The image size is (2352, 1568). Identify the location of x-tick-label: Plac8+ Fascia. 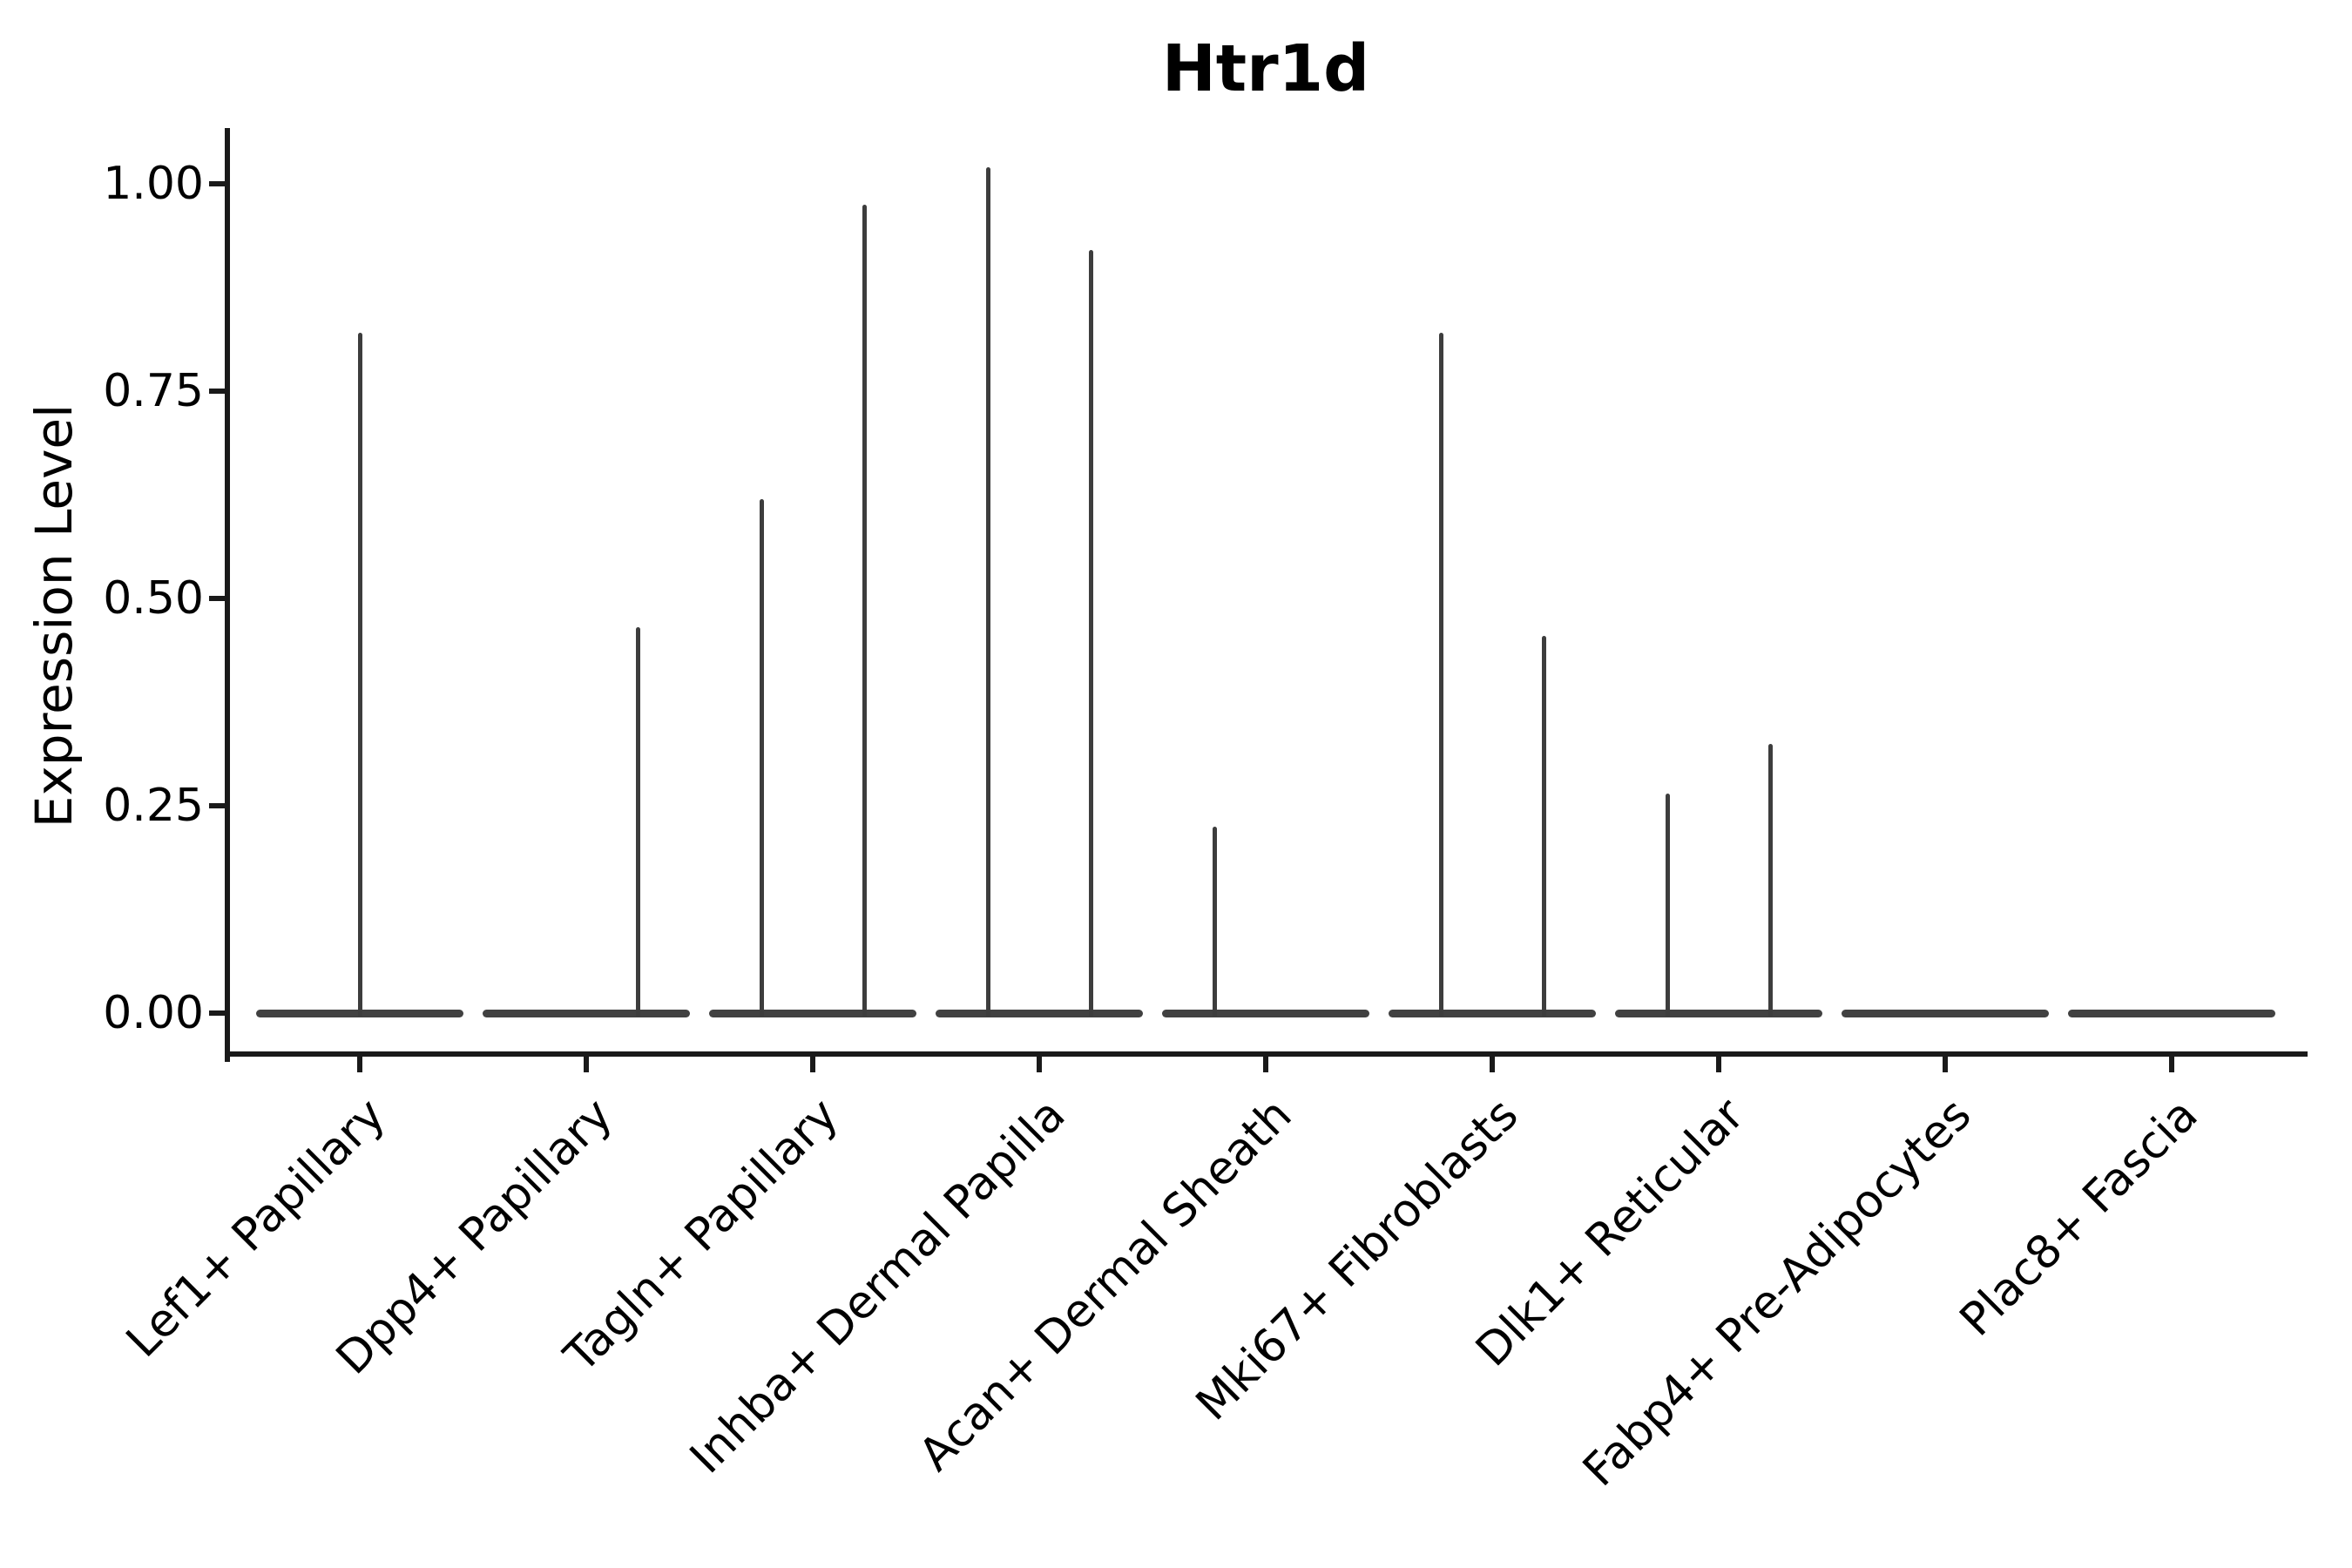
(2079, 1217).